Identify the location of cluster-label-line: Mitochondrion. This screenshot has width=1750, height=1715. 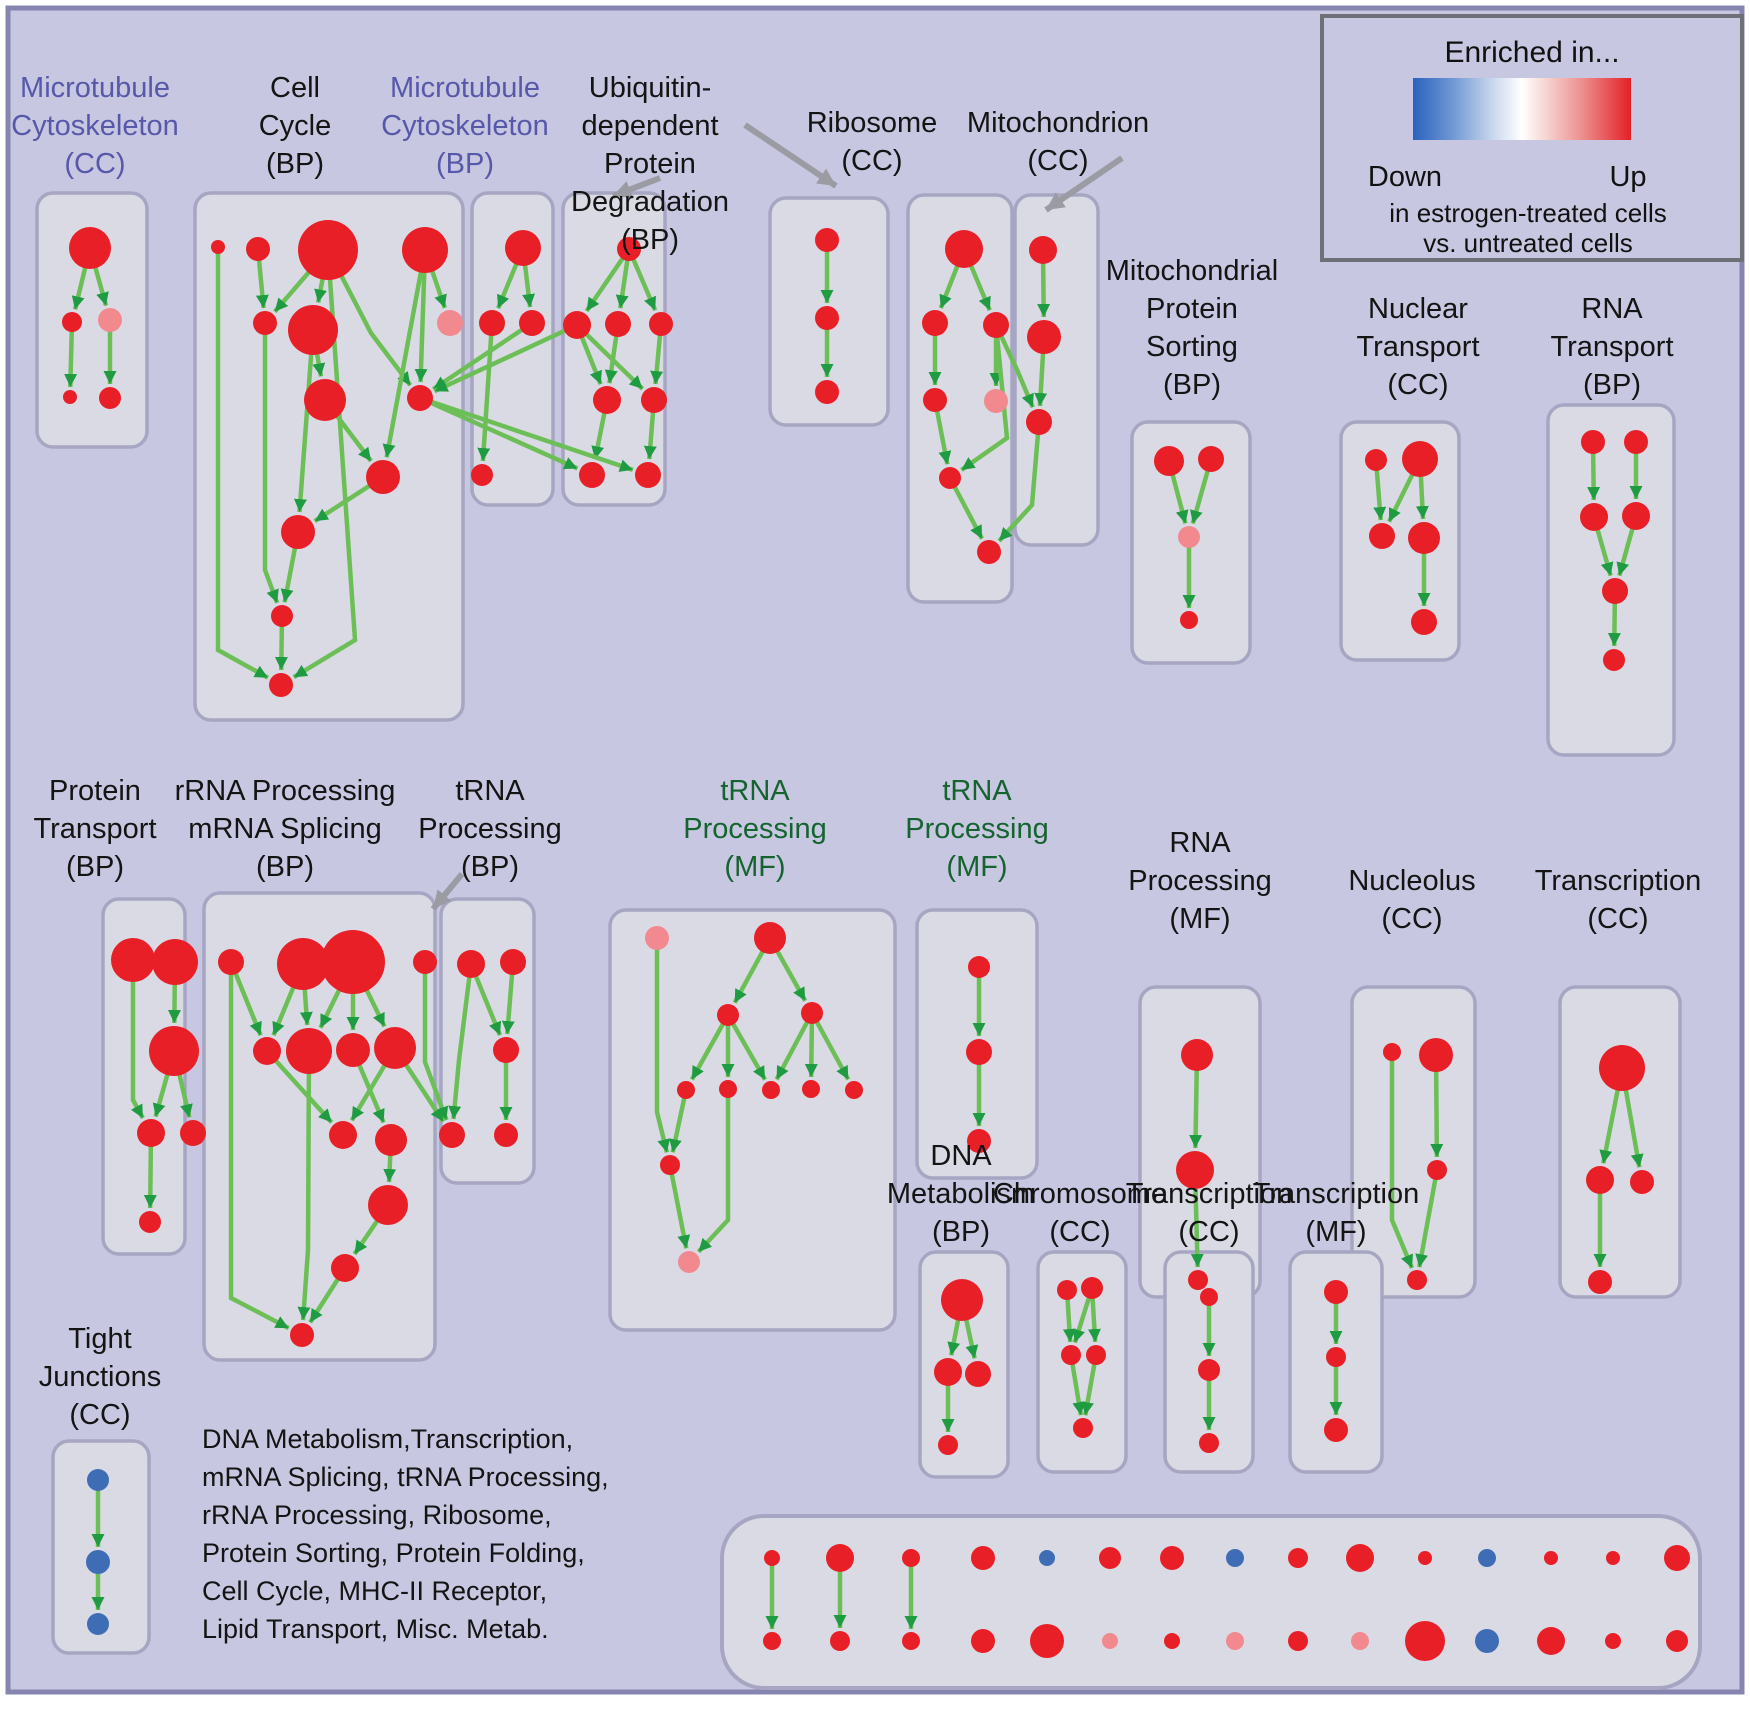
(1058, 123).